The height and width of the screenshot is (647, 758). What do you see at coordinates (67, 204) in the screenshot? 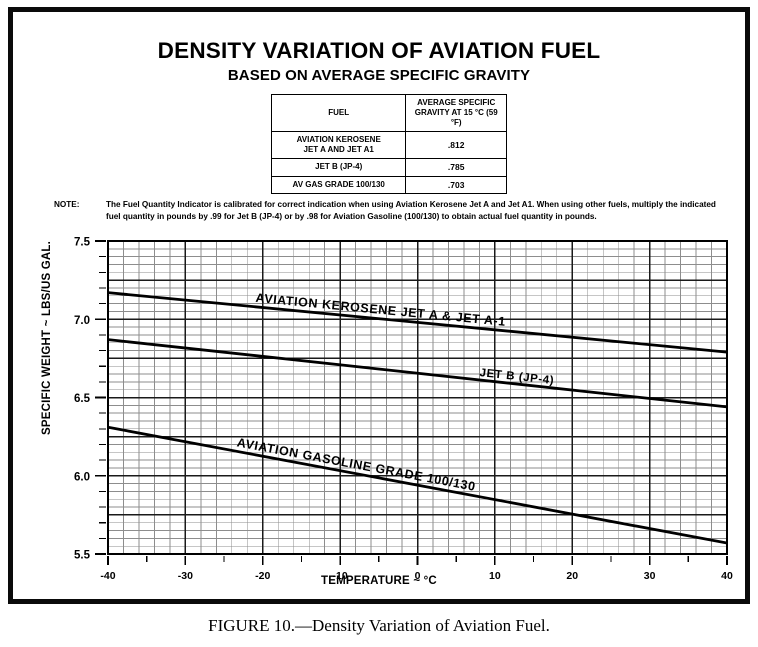
I see `note-label: NOTE:` at bounding box center [67, 204].